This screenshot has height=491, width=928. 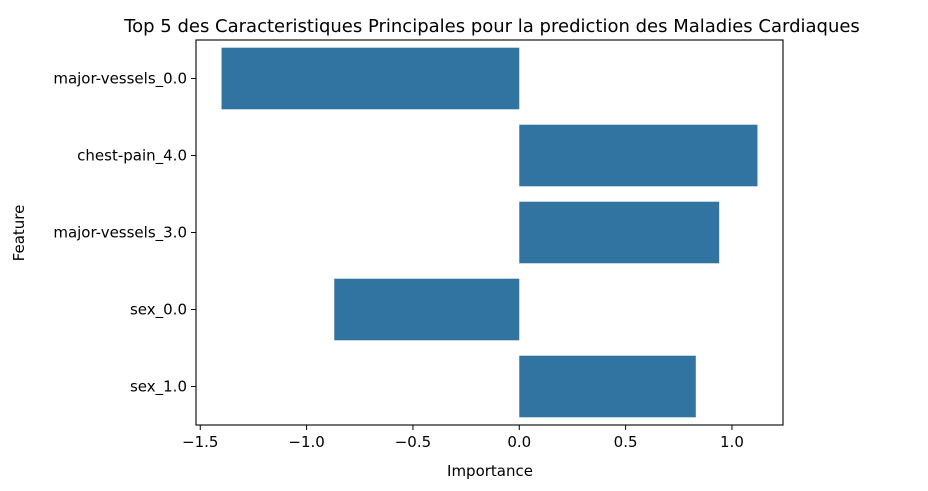 I want to click on y-tick-label: major-vessels_0.0, so click(x=120, y=79).